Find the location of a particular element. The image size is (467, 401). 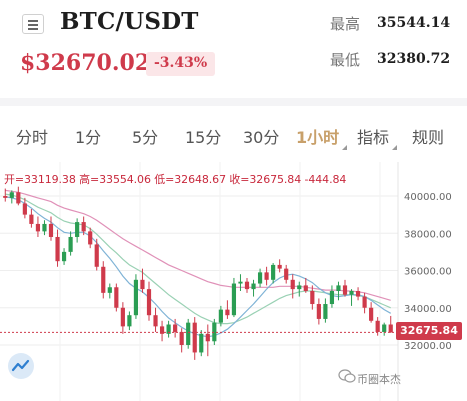

tab-1min: 1分 is located at coordinates (88, 137).